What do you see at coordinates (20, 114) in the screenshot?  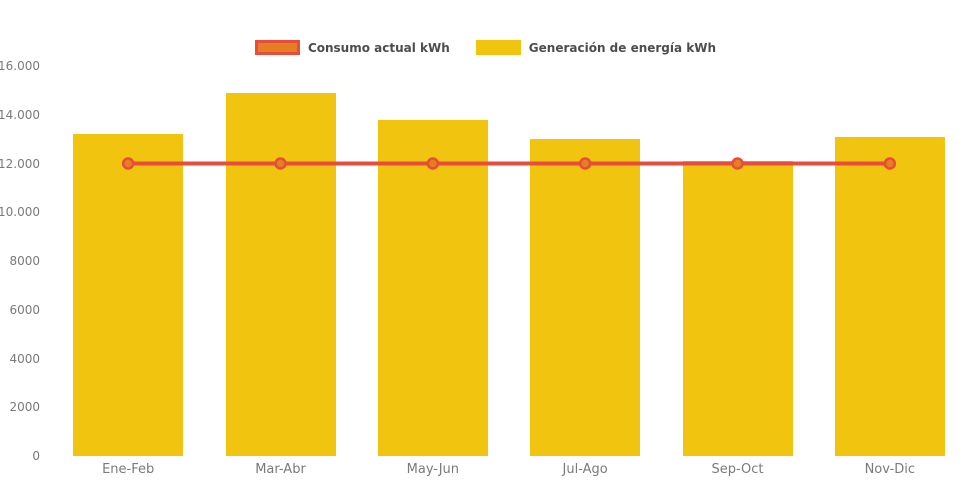 I see `y-tick-label: 14.000` at bounding box center [20, 114].